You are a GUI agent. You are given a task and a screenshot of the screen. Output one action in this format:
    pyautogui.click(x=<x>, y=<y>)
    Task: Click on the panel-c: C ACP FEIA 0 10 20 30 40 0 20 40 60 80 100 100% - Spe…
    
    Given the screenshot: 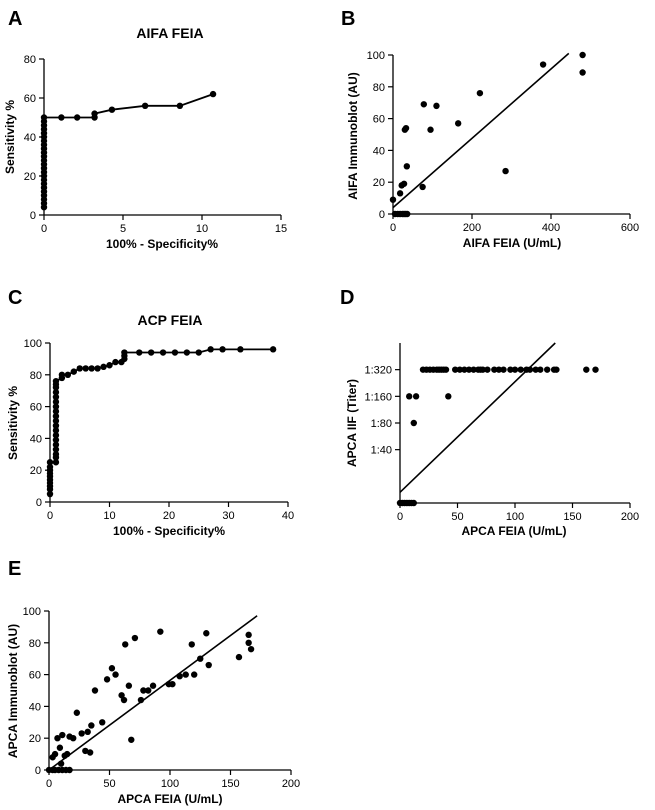 What is the action you would take?
    pyautogui.click(x=150, y=412)
    